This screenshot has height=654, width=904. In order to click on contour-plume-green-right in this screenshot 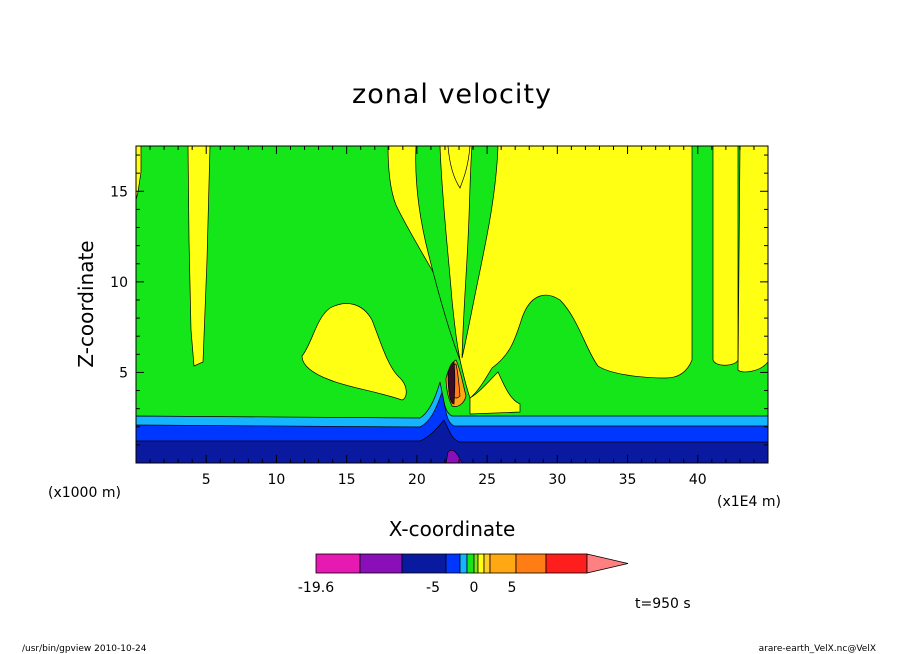, I will do `click(480, 252)`.